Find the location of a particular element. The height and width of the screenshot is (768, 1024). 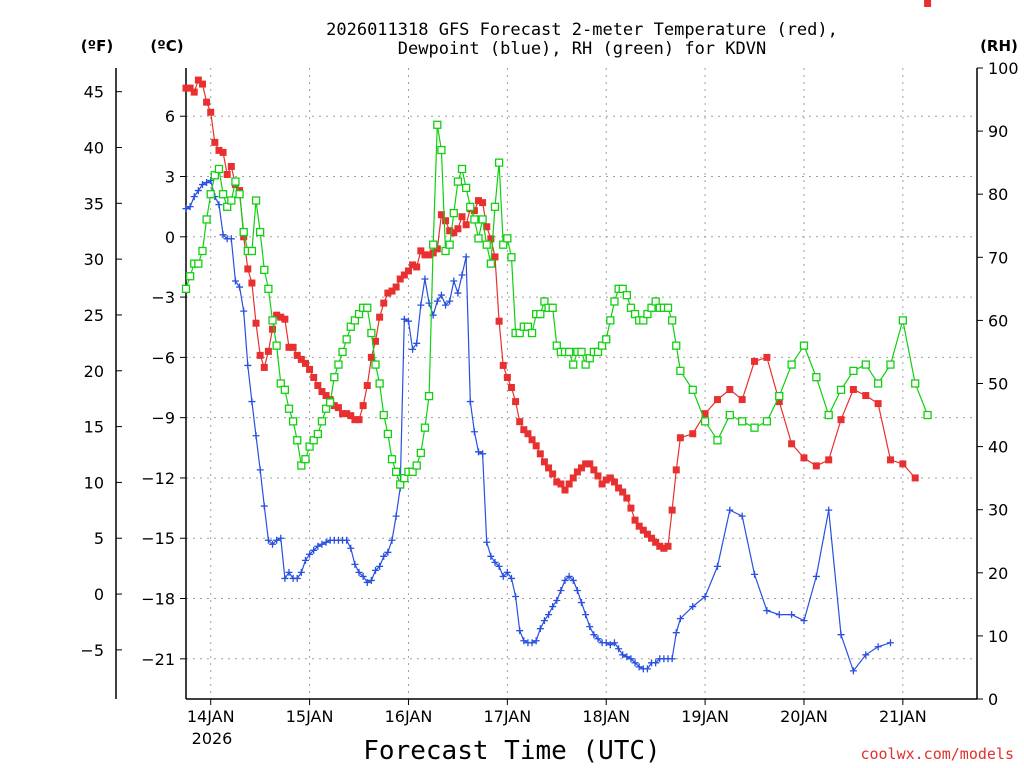

celsius-tick-label: −18 is located at coordinates (158, 599).